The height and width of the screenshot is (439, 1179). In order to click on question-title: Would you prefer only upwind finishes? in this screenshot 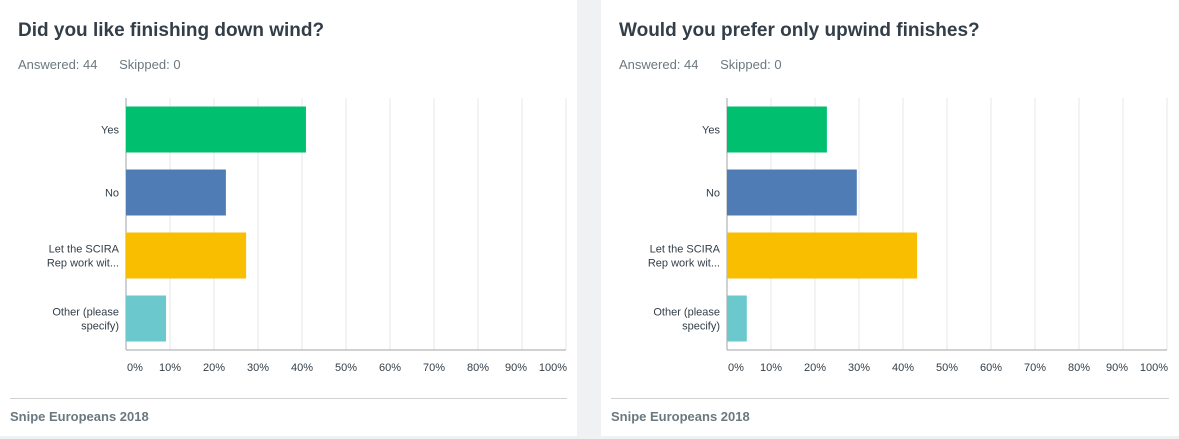, I will do `click(799, 30)`.